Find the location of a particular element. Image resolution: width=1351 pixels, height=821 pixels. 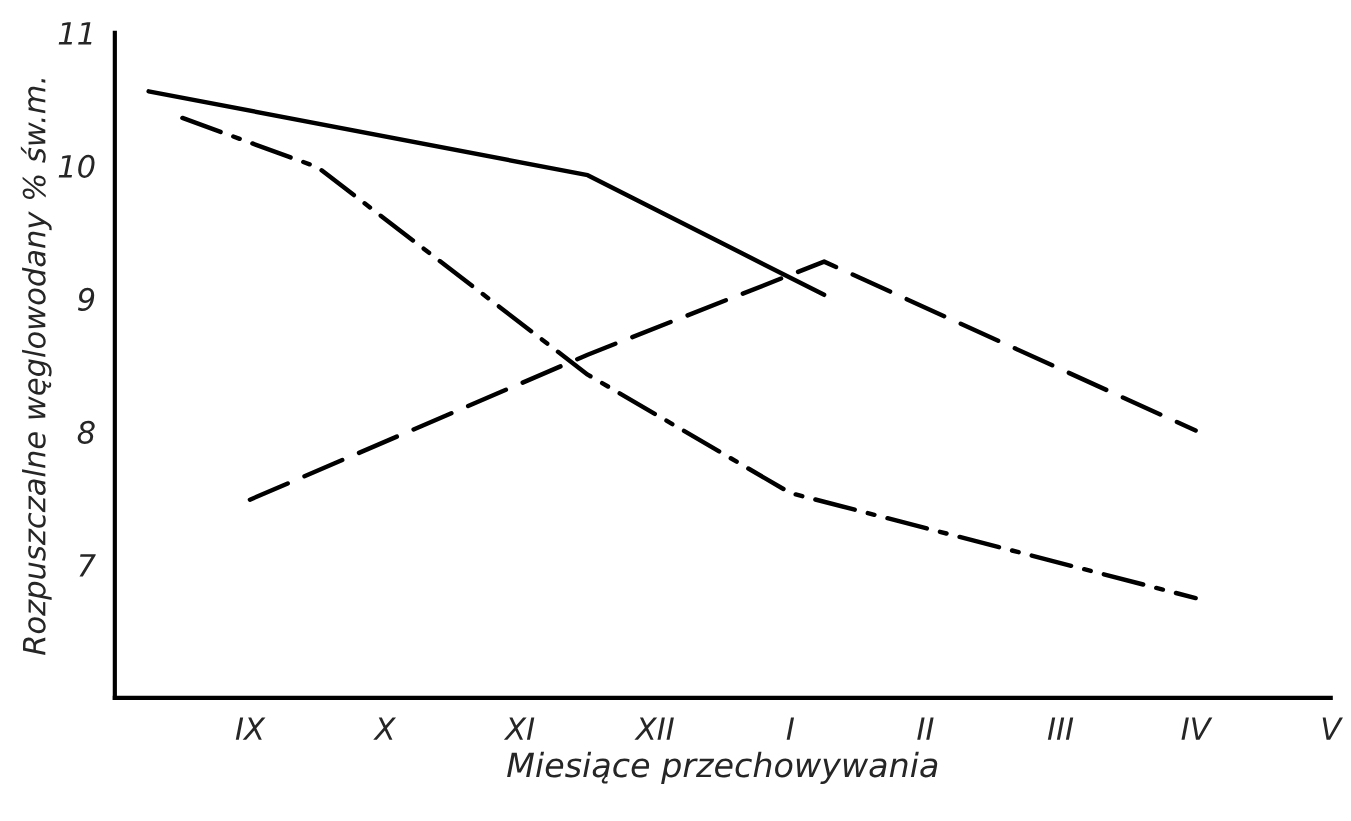

x-axis-title: Miesiące przechowywania is located at coordinates (722, 767).